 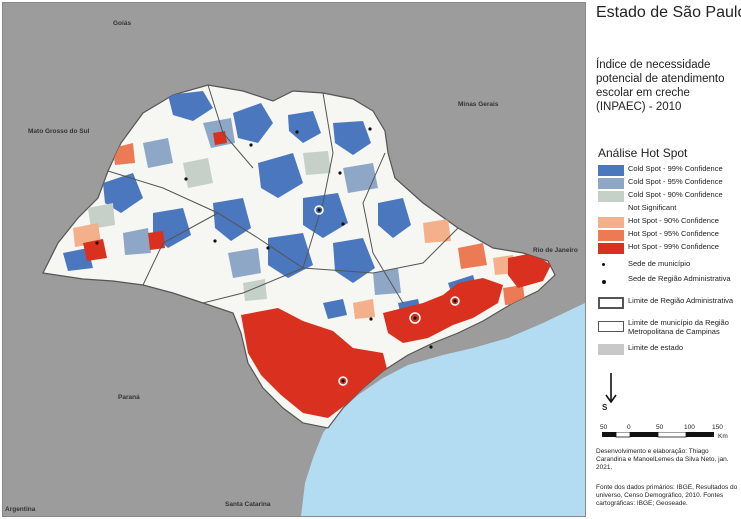 What do you see at coordinates (20, 509) in the screenshot?
I see `label-argentina: Argentina` at bounding box center [20, 509].